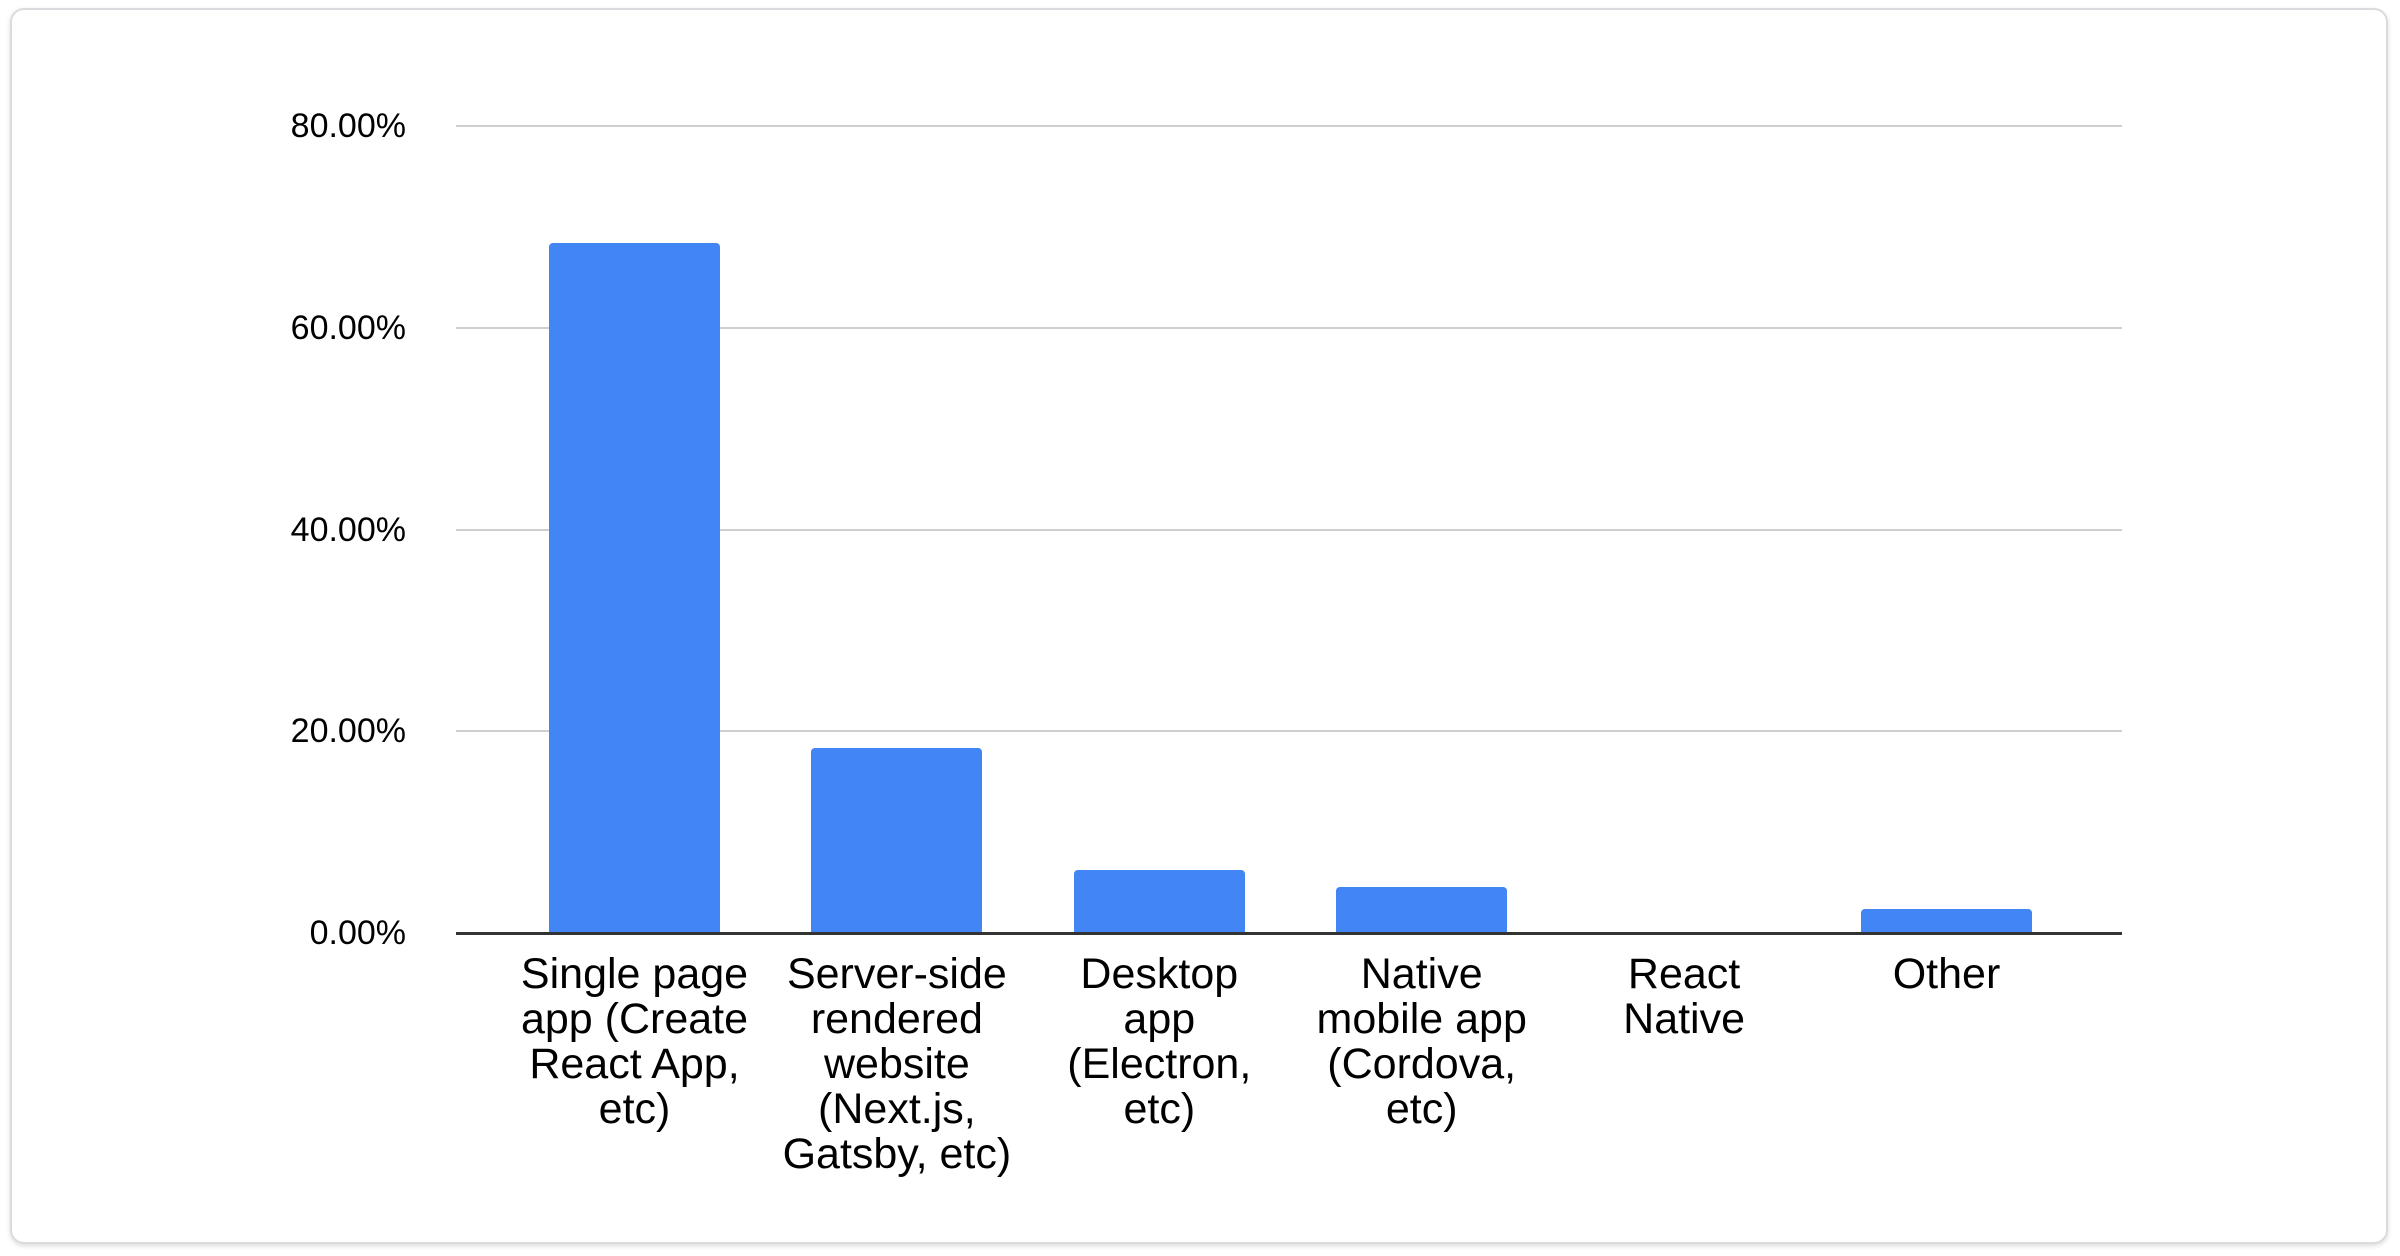  What do you see at coordinates (1946, 974) in the screenshot?
I see `x-axis-category-label: Other` at bounding box center [1946, 974].